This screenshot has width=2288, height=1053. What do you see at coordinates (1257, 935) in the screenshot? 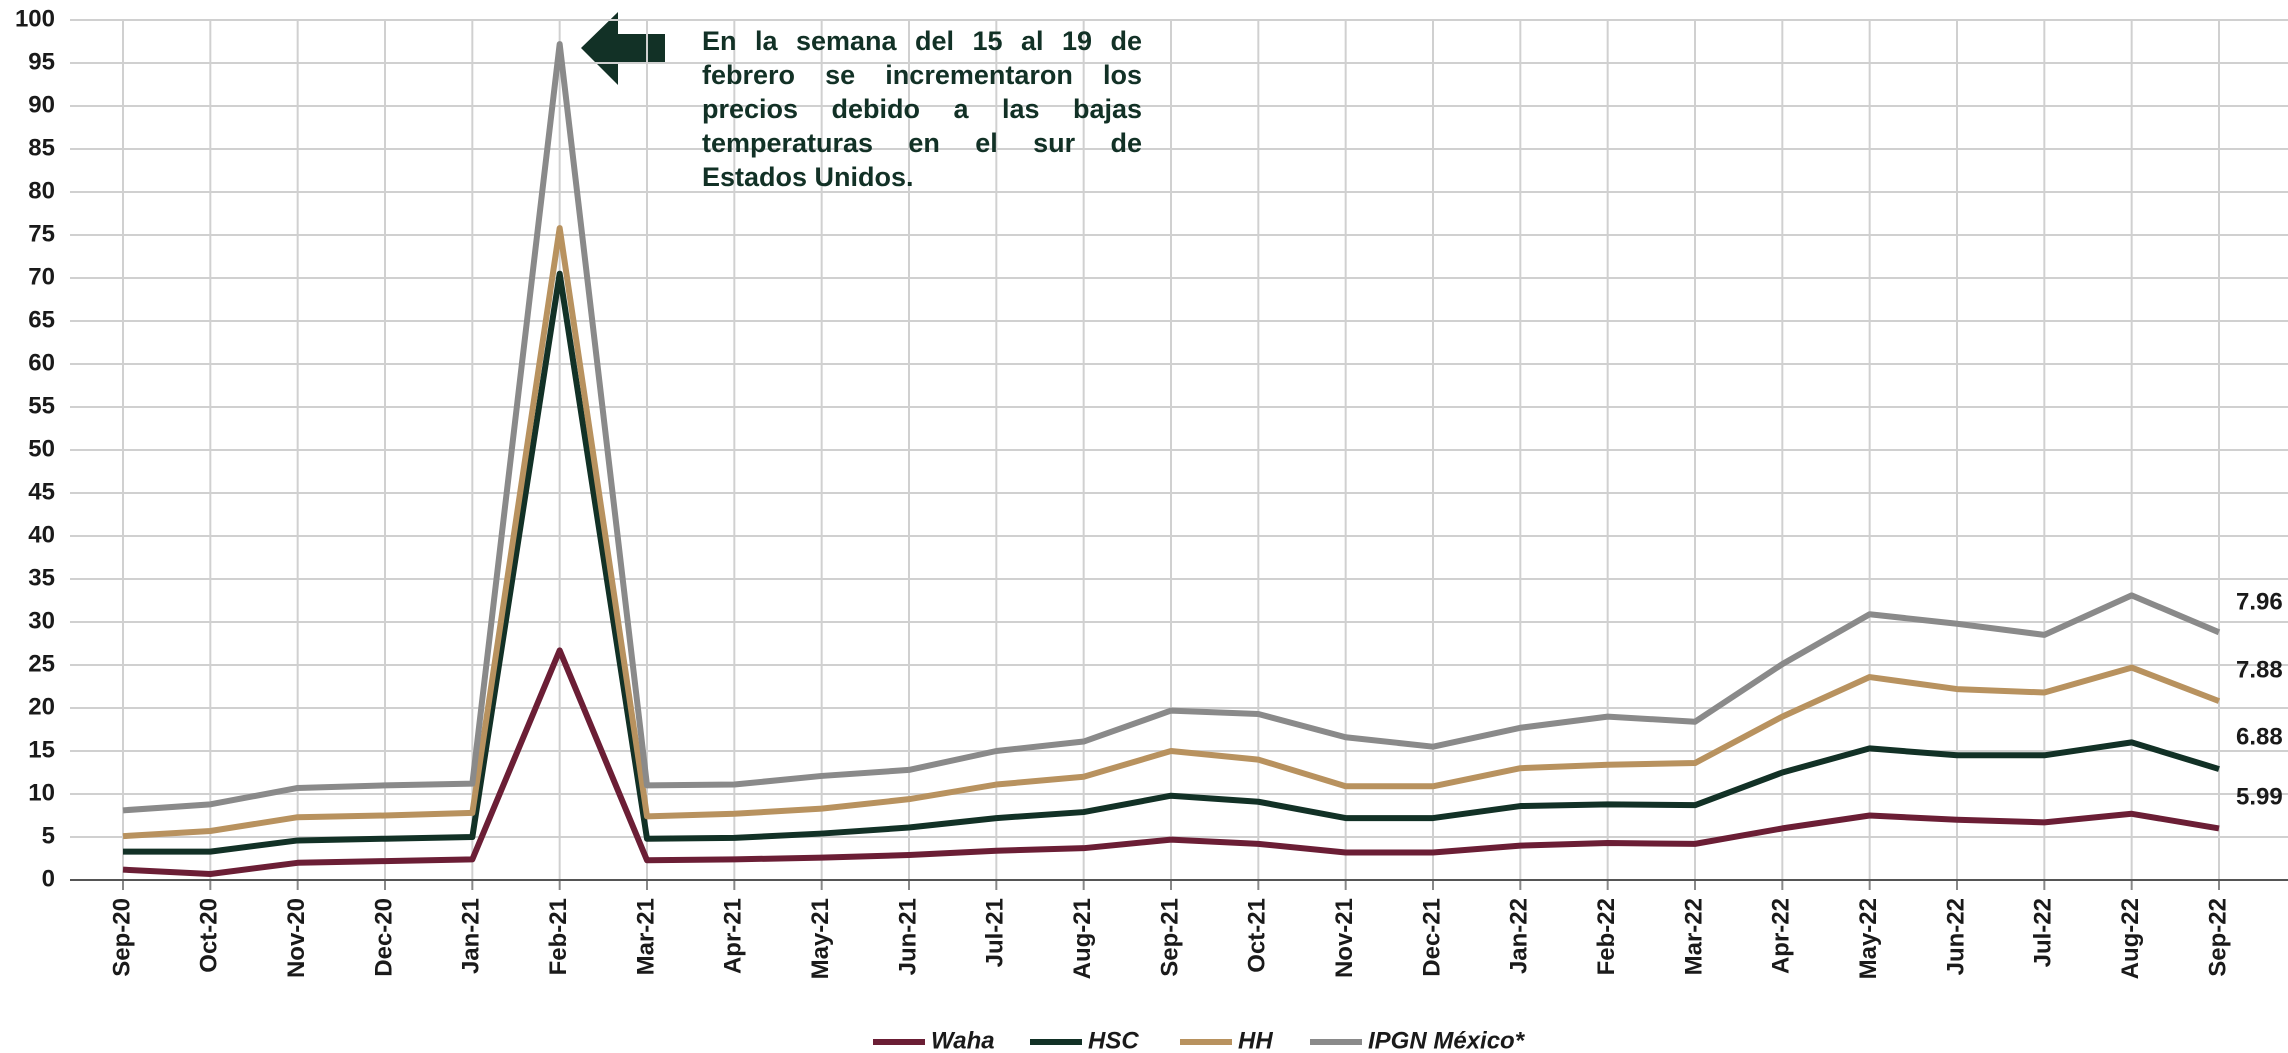
I see `x-tick-label: Oct-21` at bounding box center [1257, 935].